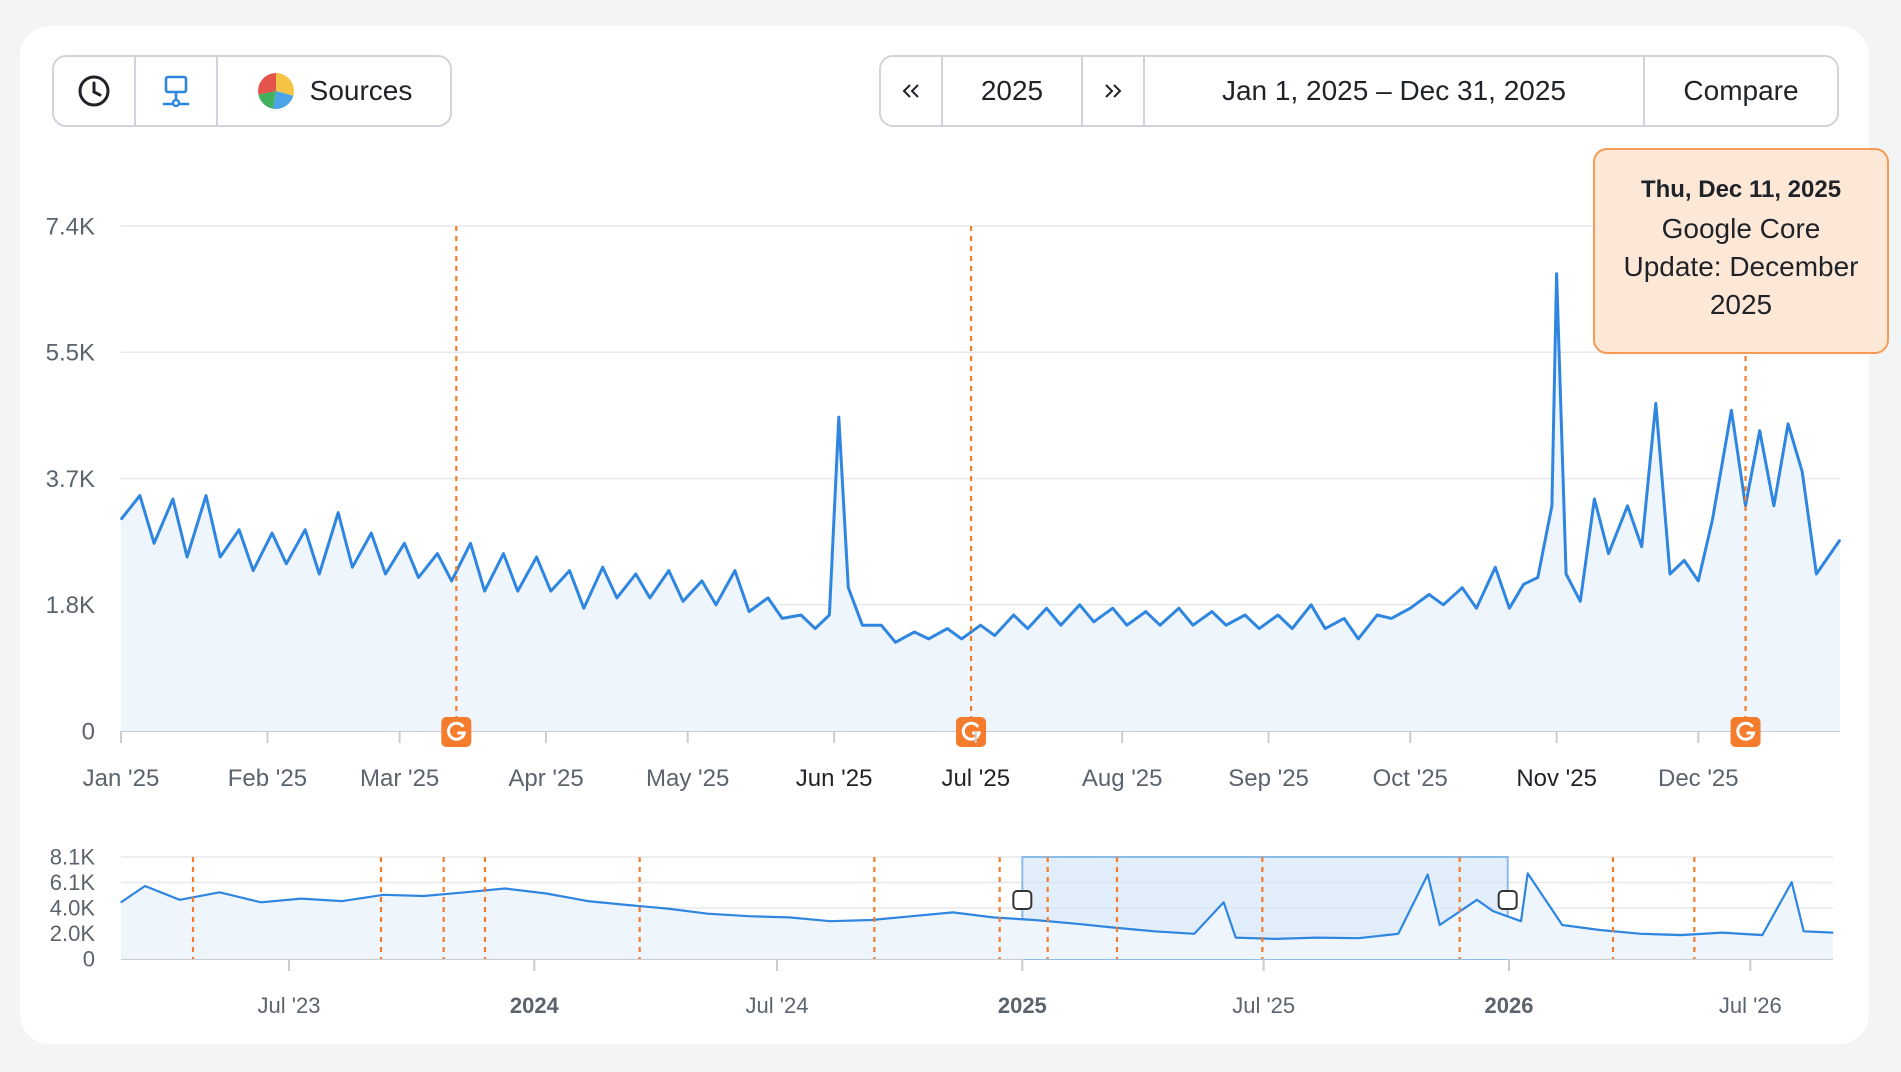 The height and width of the screenshot is (1072, 1901). I want to click on prev-year-button, so click(912, 91).